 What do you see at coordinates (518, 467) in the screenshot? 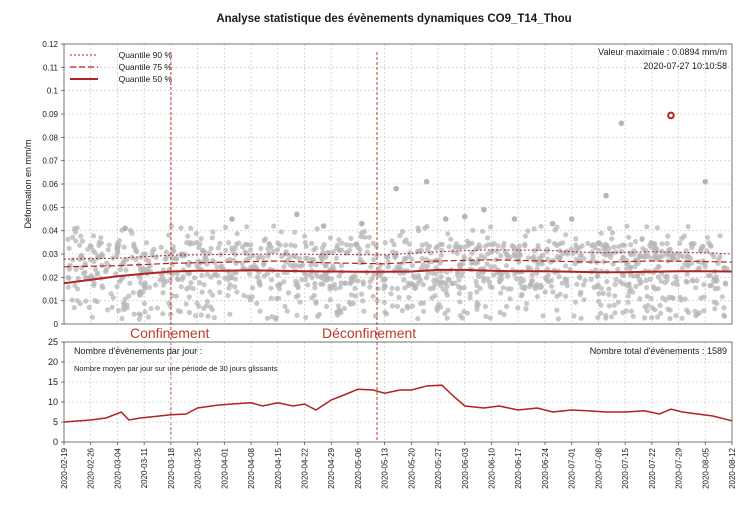
I see `x-tick-label: 2020-06-17` at bounding box center [518, 467].